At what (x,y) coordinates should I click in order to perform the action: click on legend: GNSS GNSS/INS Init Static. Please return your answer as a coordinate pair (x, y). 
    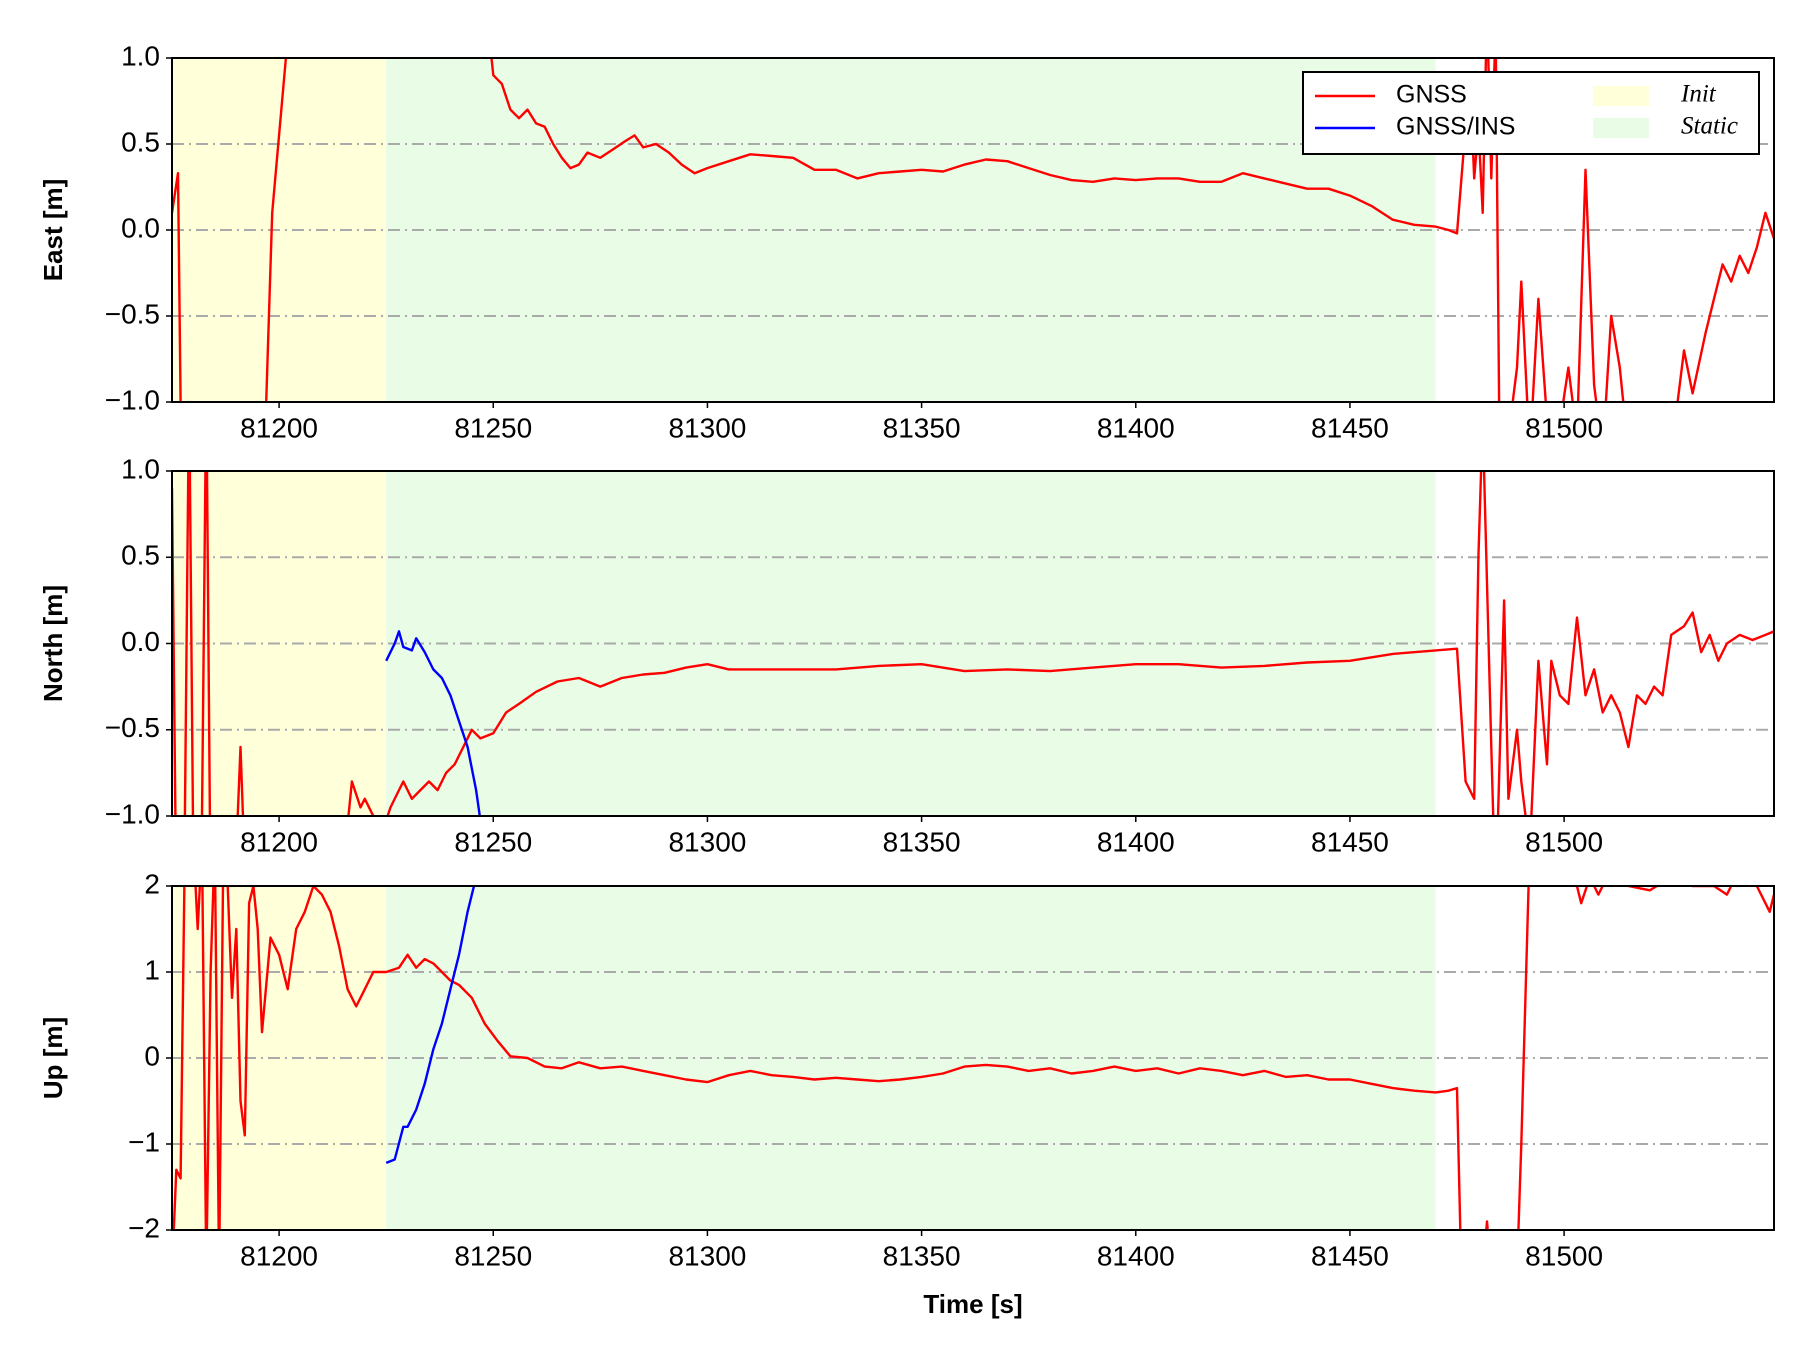
    Looking at the image, I should click on (1531, 113).